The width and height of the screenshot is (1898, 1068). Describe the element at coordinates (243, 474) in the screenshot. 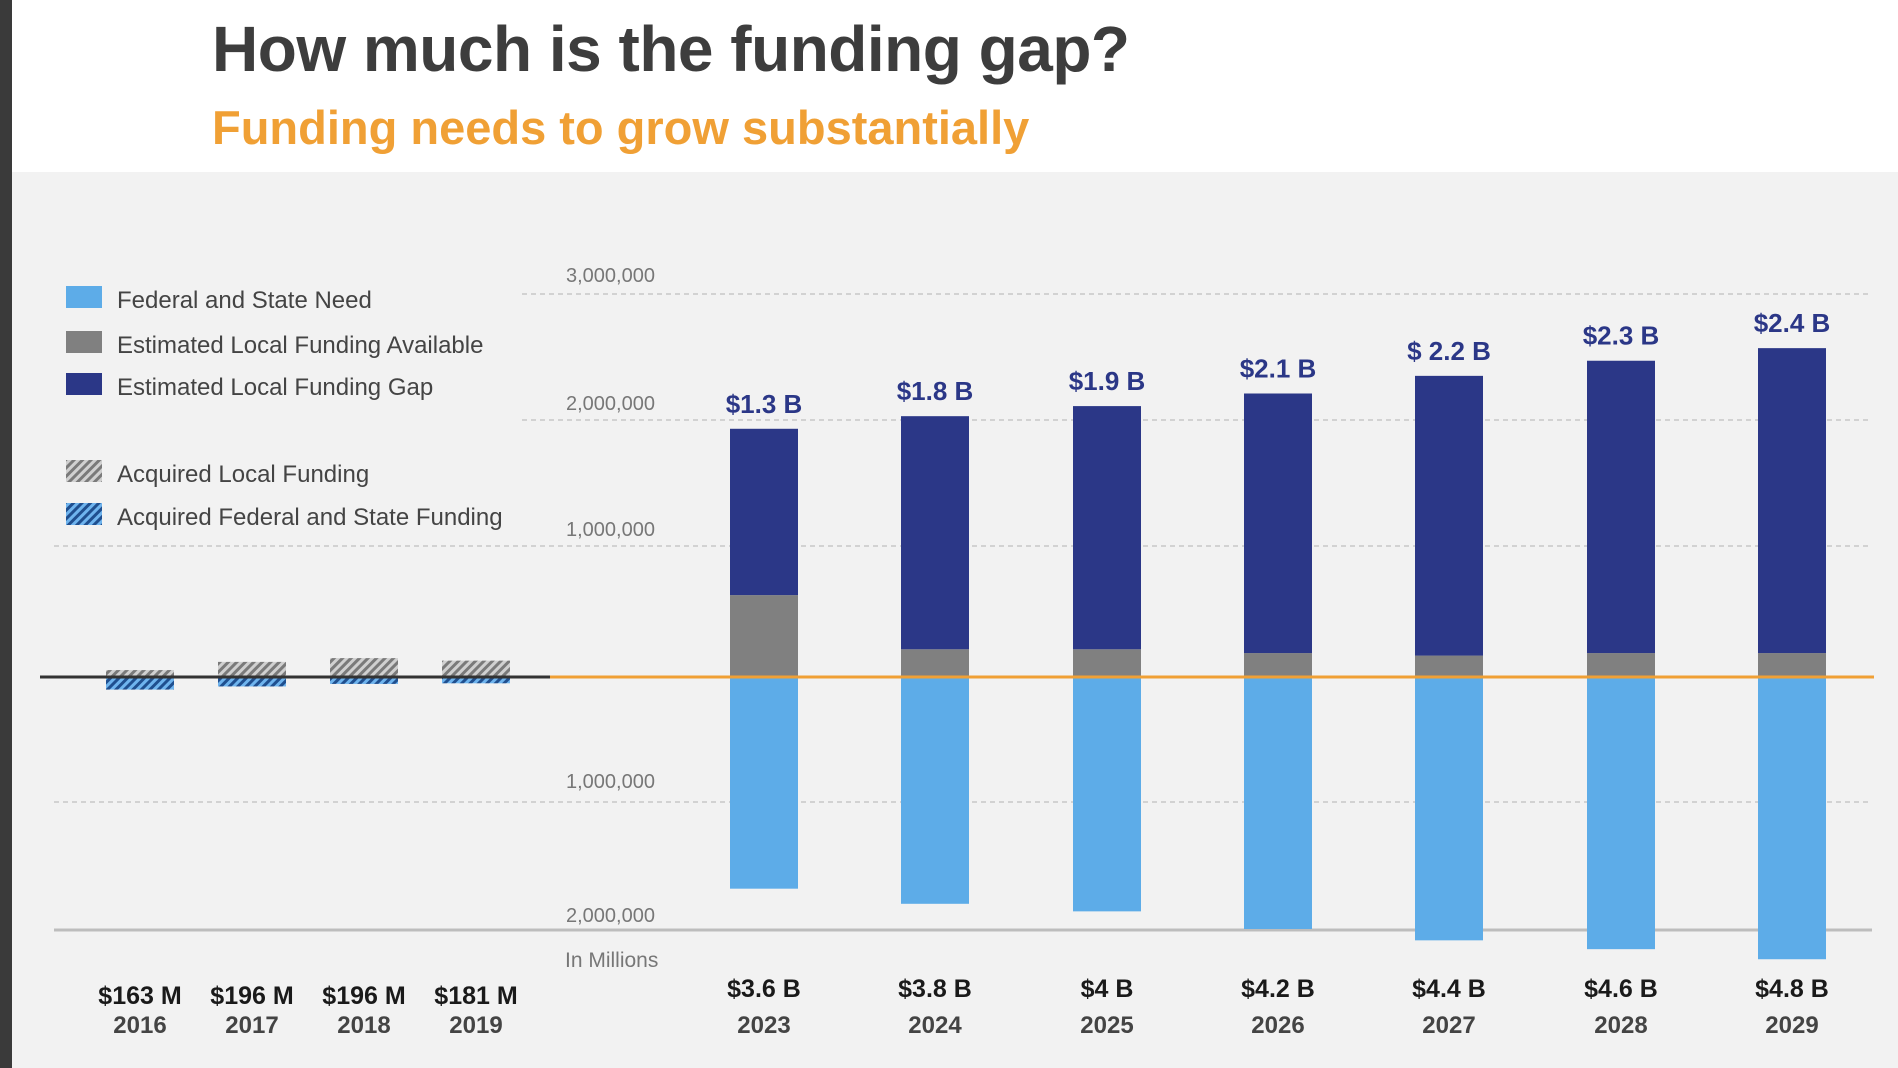

I see `legend-label: Acquired Local Funding` at that location.